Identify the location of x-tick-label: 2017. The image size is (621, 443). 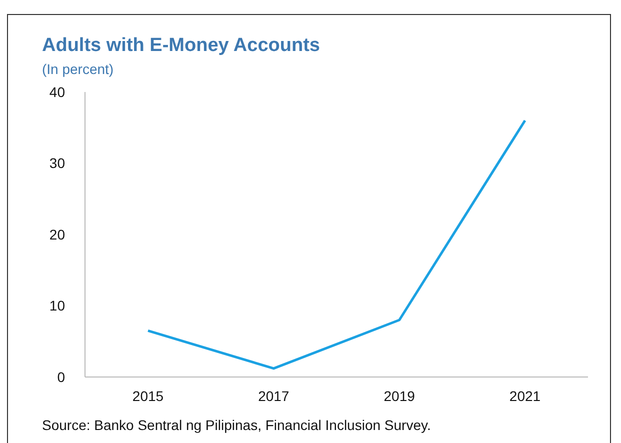
(274, 396).